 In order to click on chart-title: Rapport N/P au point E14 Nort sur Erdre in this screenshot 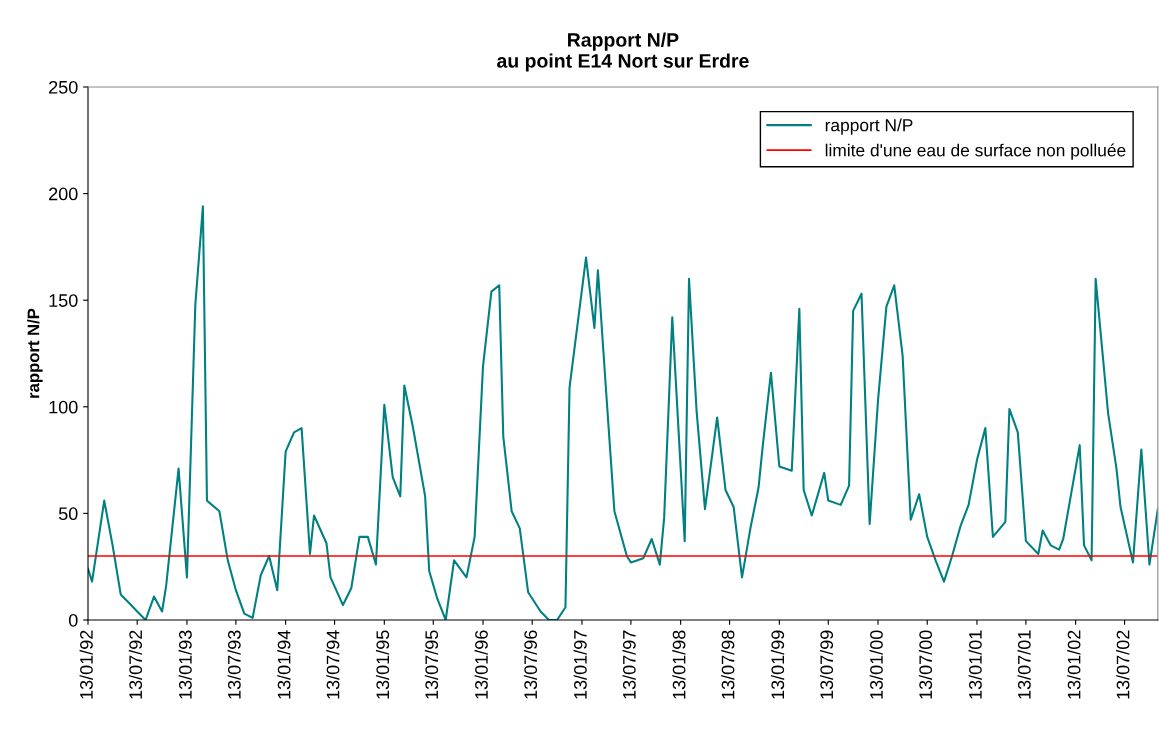, I will do `click(623, 52)`.